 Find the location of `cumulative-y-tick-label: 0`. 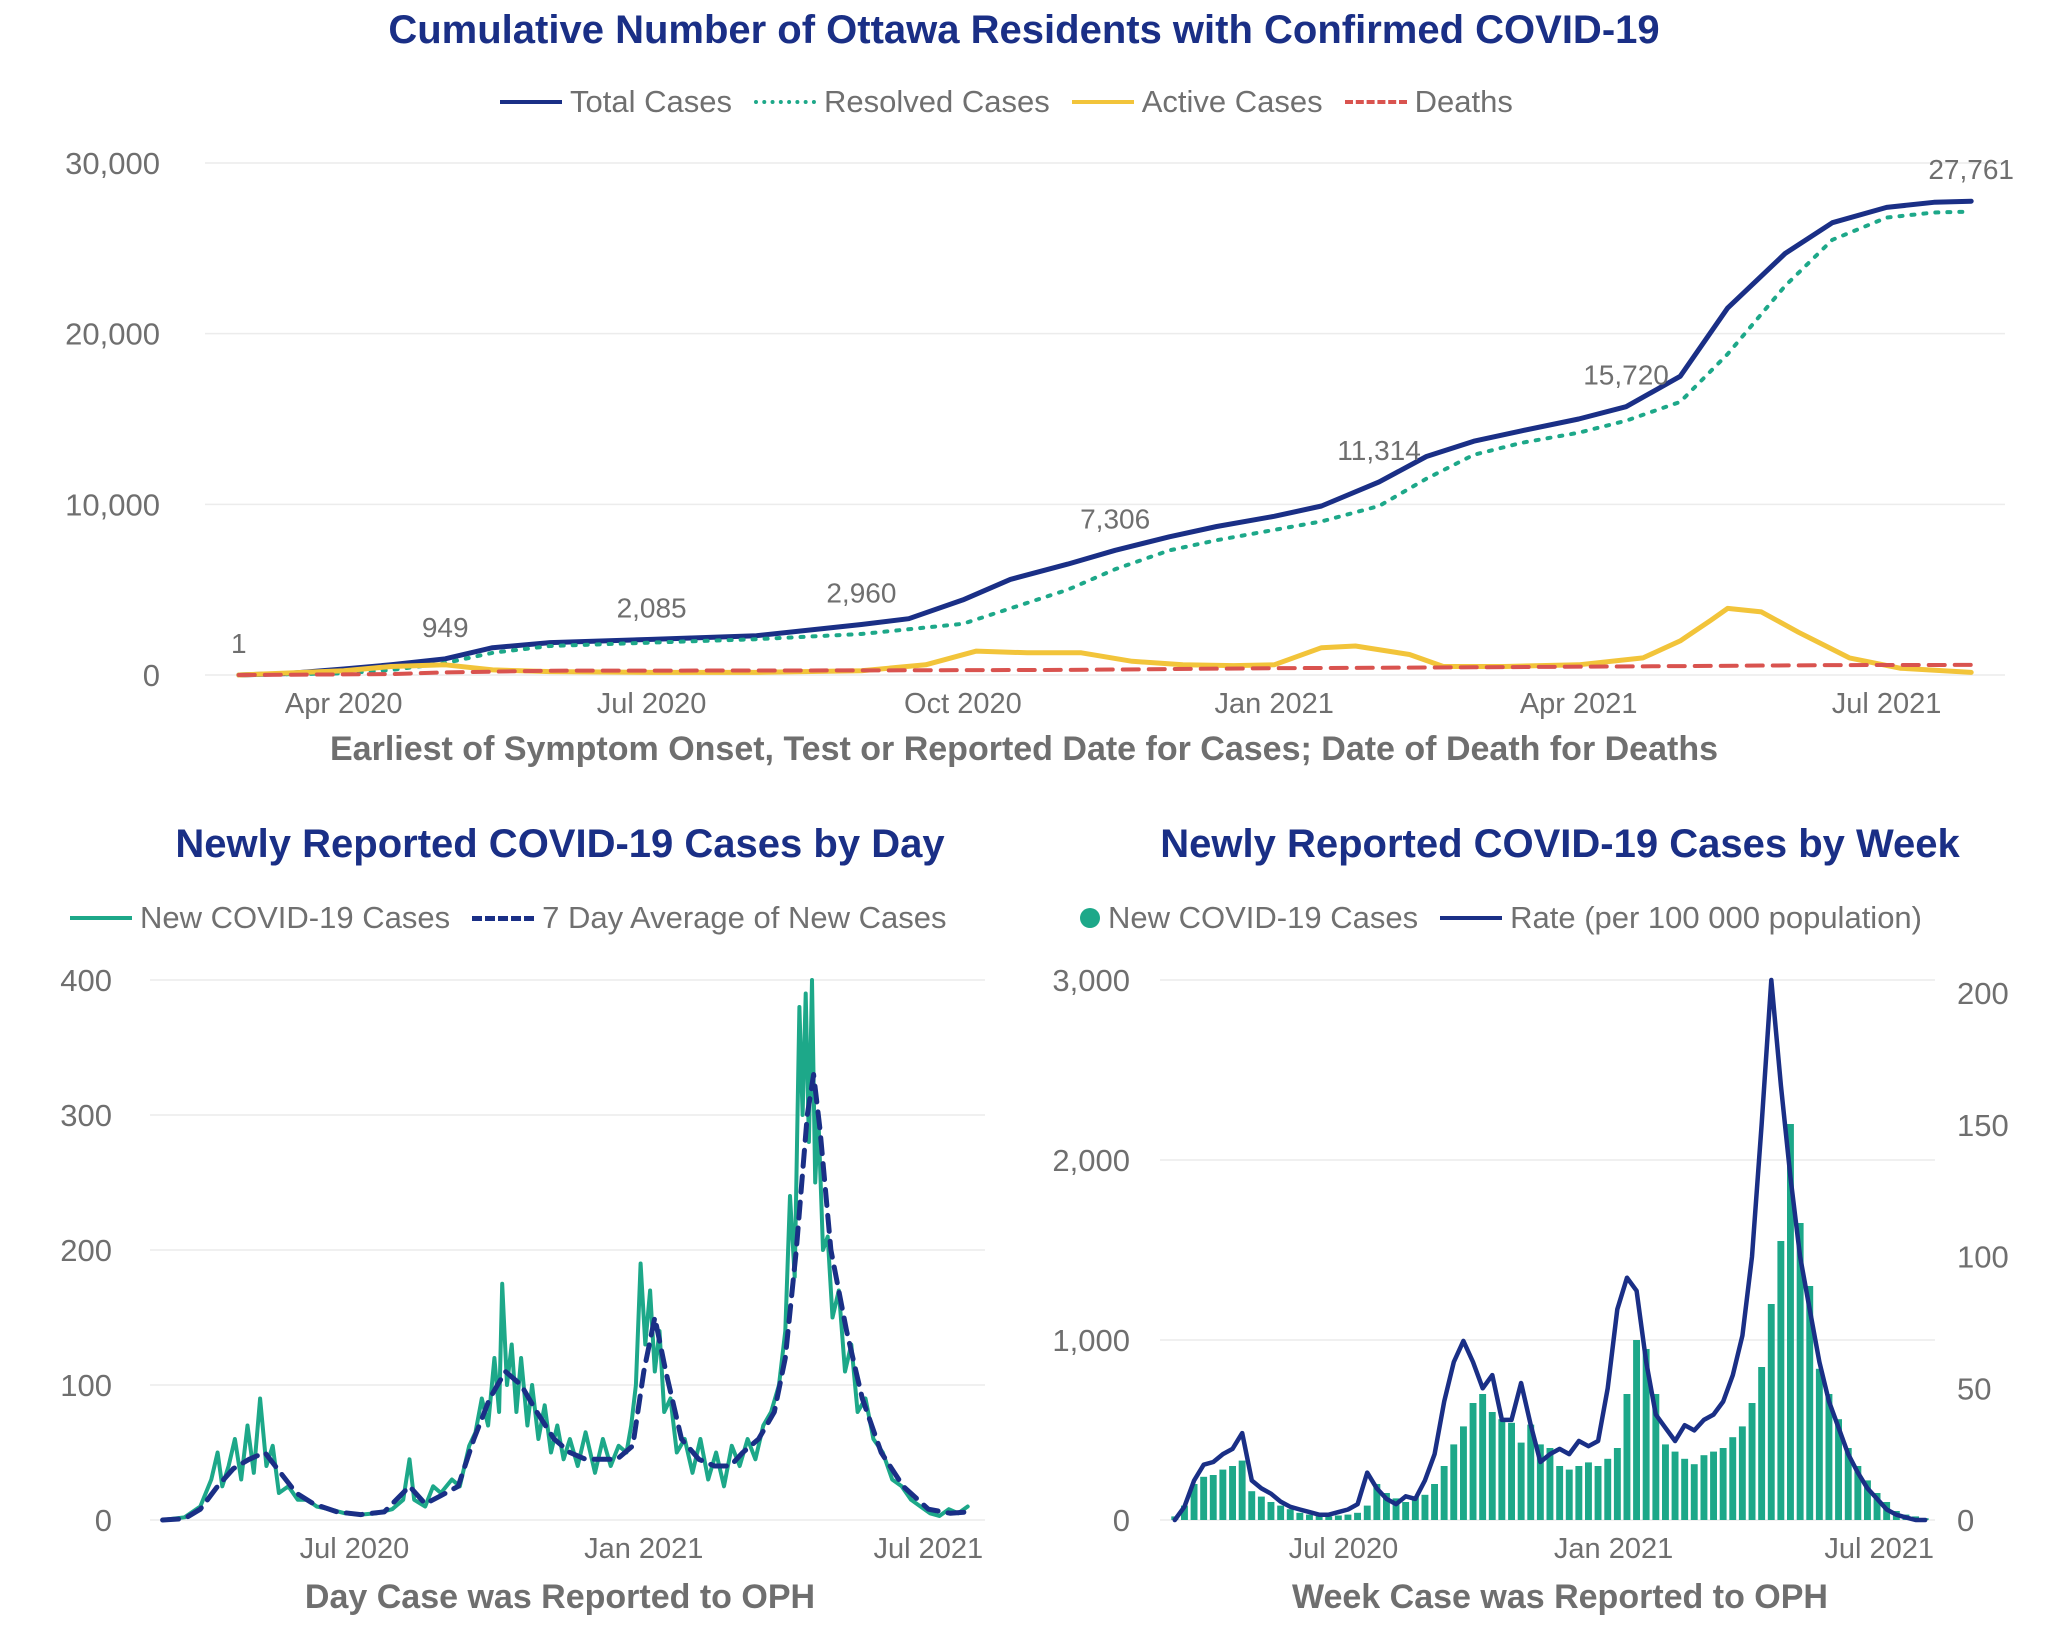

cumulative-y-tick-label: 0 is located at coordinates (151, 675).